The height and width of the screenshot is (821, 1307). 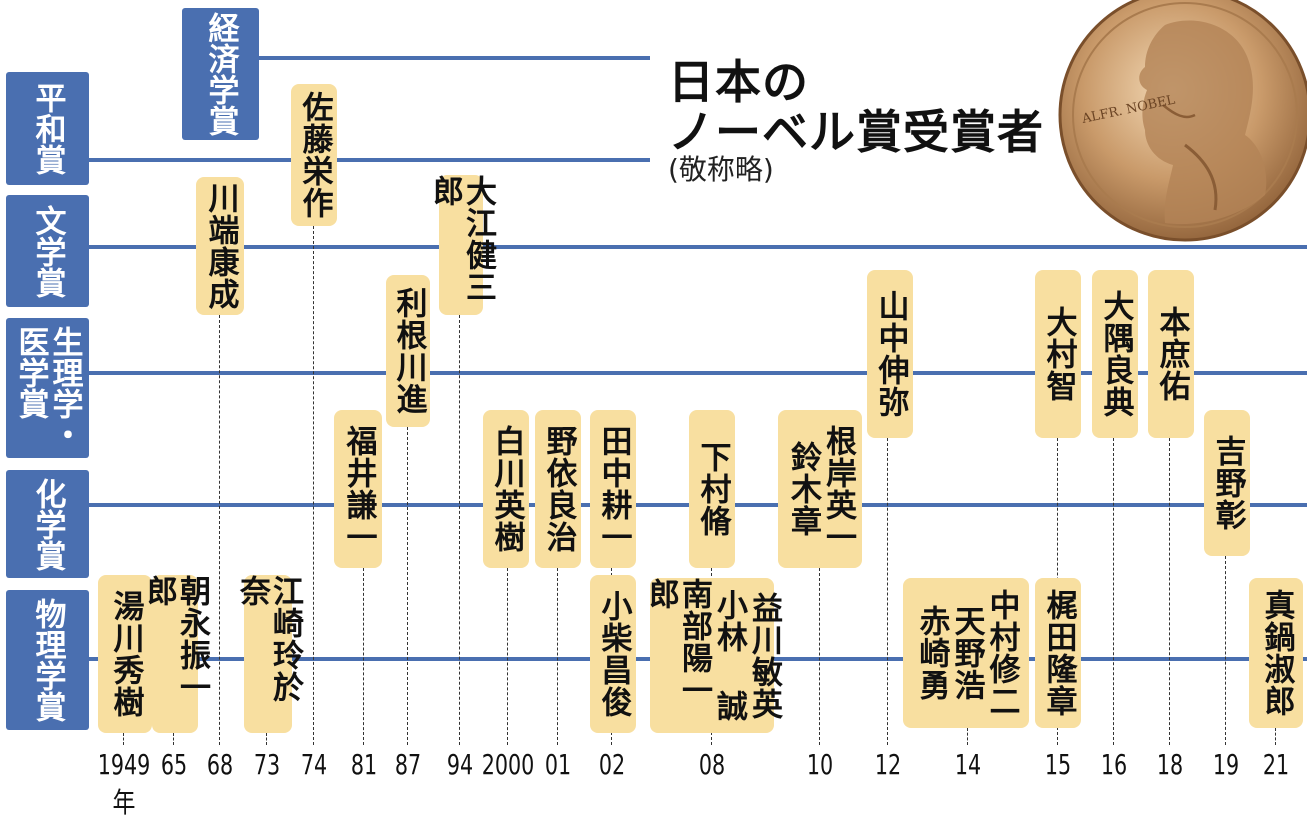 I want to click on category-medicine: 生理学・ 医学賞, so click(x=47, y=388).